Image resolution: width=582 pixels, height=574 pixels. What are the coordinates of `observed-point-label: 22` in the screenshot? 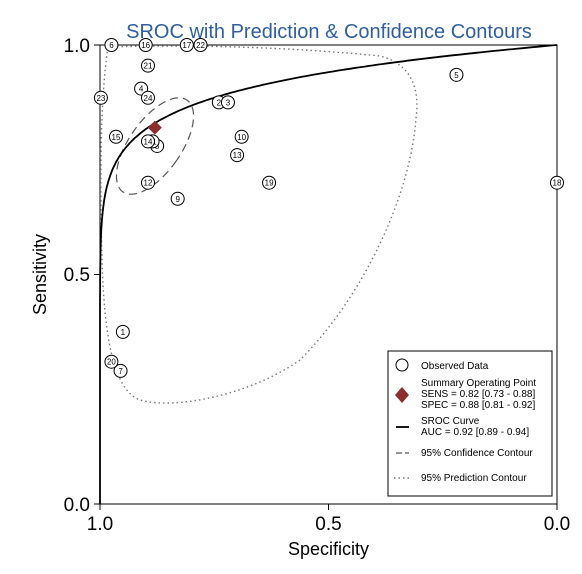 It's located at (200, 45).